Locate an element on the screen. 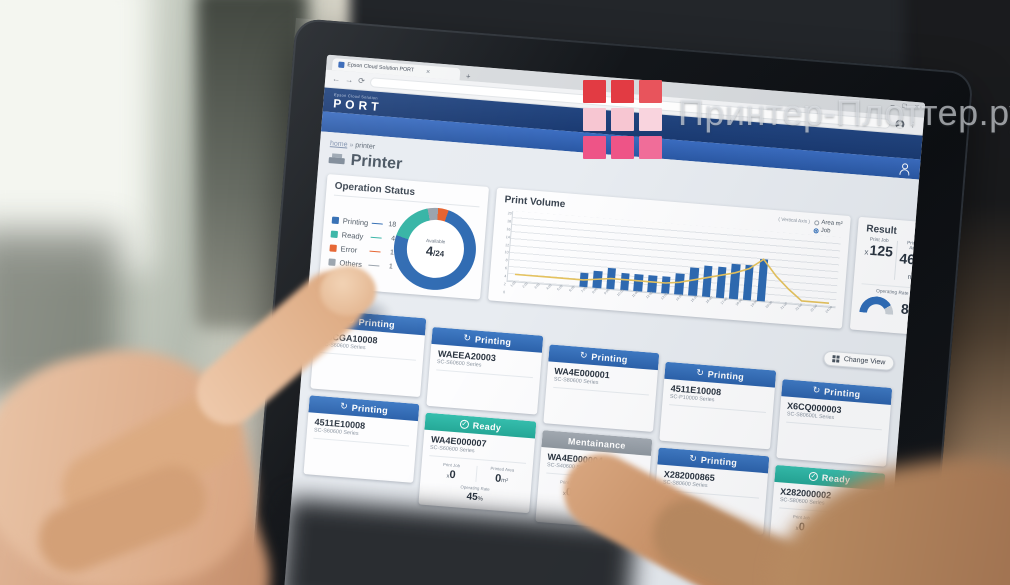 The height and width of the screenshot is (585, 1010). axis-radio-area-m-: Area m² is located at coordinates (828, 223).